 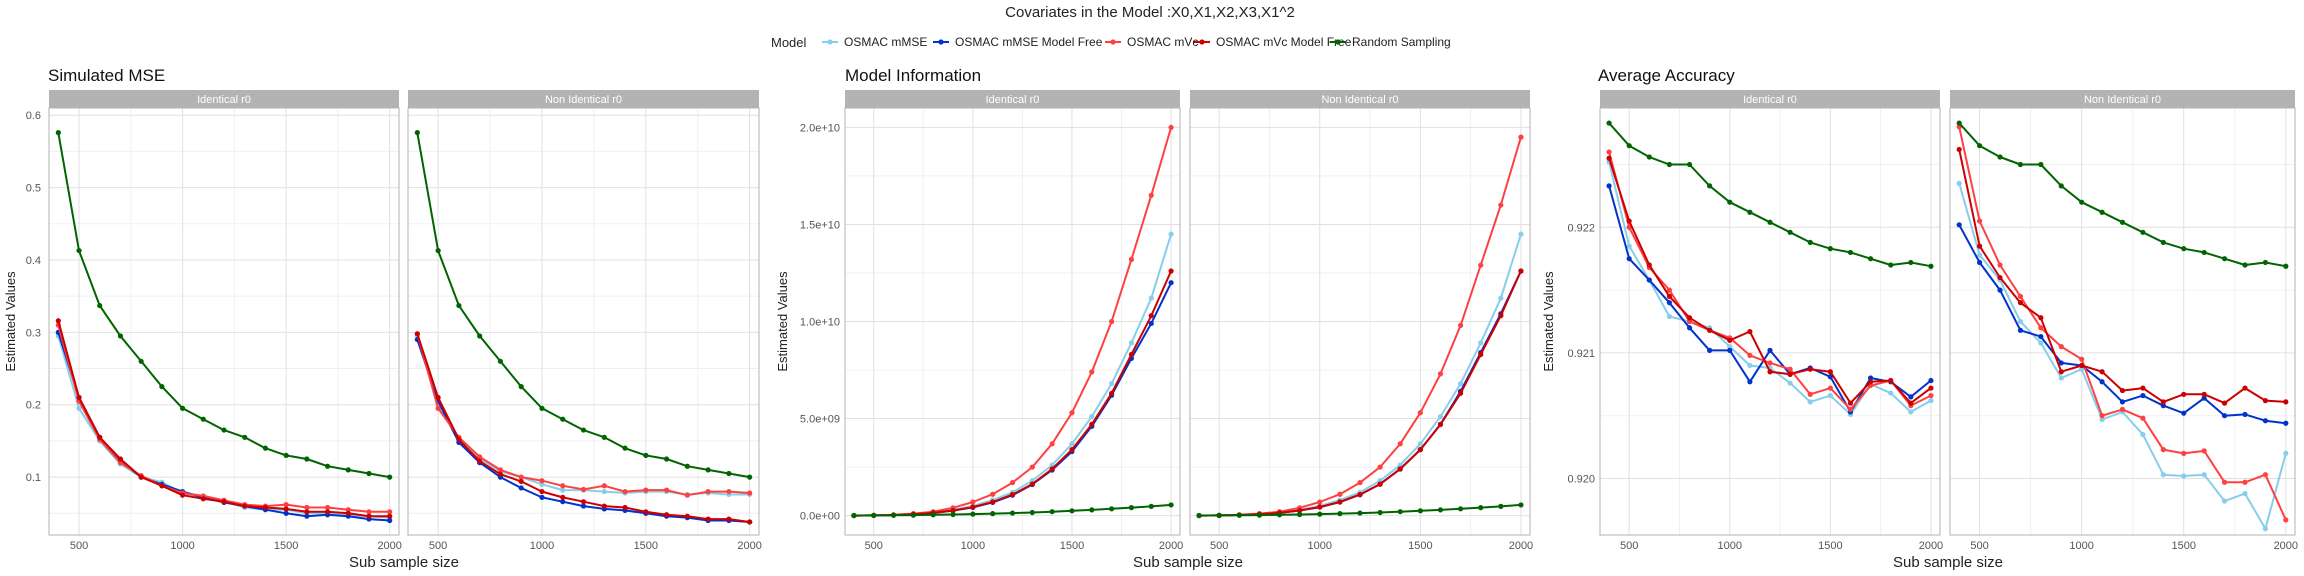 I want to click on series-osmac-mvc, so click(x=2122, y=323).